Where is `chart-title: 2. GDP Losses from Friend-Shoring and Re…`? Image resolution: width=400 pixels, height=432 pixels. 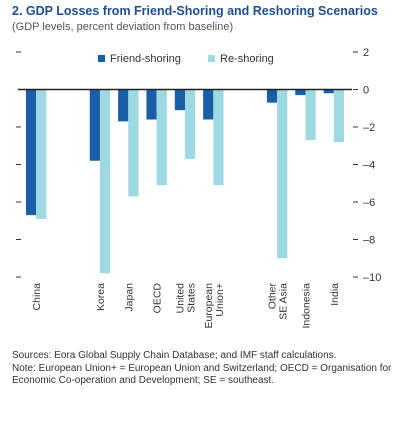 chart-title: 2. GDP Losses from Friend-Shoring and Re… is located at coordinates (195, 11).